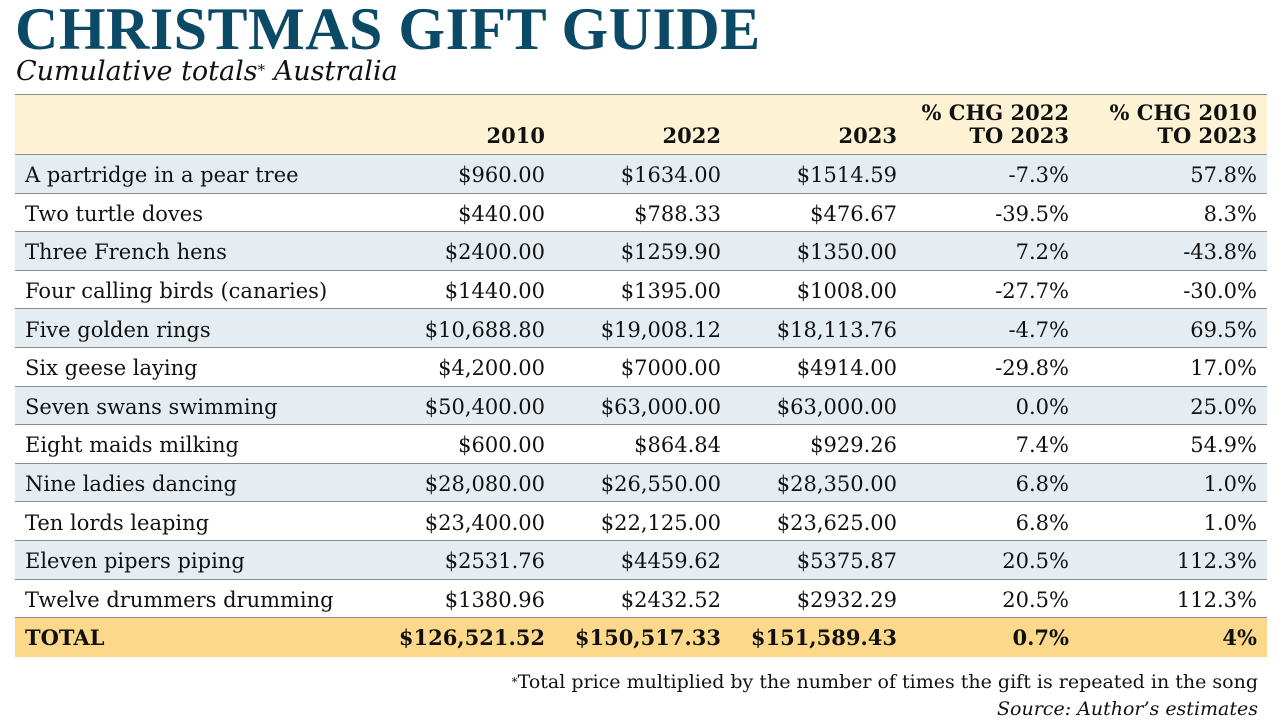 This screenshot has width=1280, height=721. Describe the element at coordinates (691, 135) in the screenshot. I see `column-header-line: 2022` at that location.